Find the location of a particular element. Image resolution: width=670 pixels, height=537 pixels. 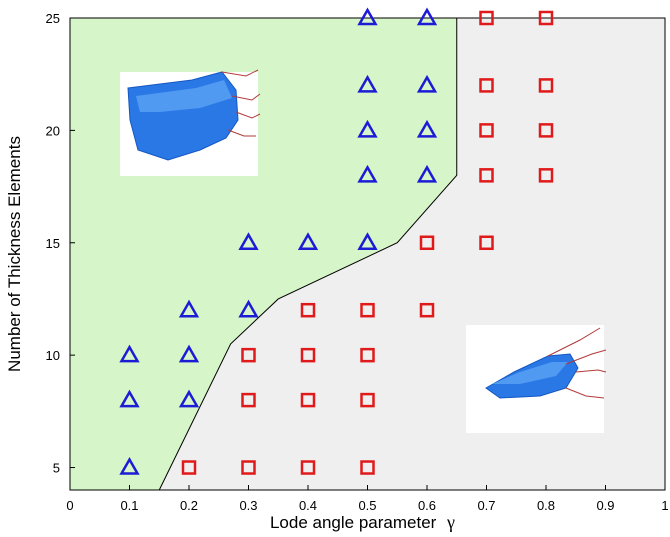

y-tick-label: 25 is located at coordinates (53, 18).